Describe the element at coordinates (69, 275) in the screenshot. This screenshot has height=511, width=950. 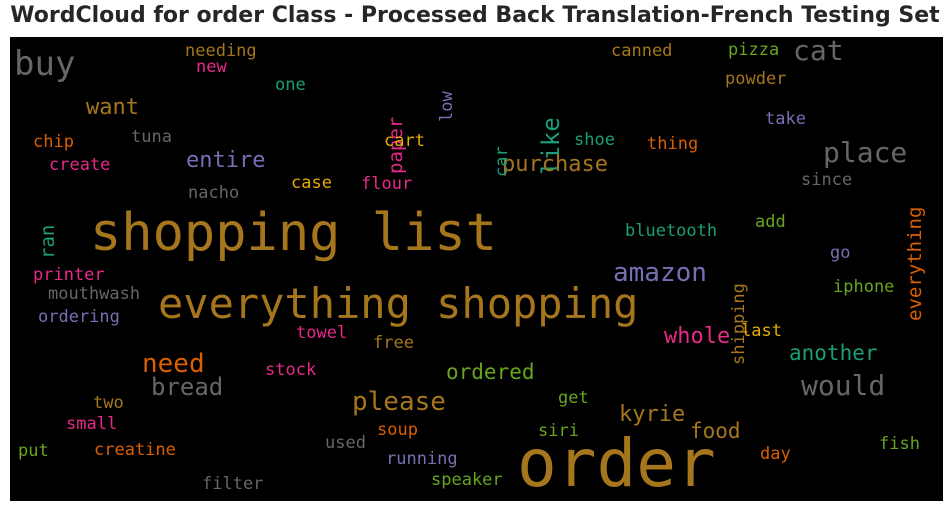
I see `word-printer: printer` at that location.